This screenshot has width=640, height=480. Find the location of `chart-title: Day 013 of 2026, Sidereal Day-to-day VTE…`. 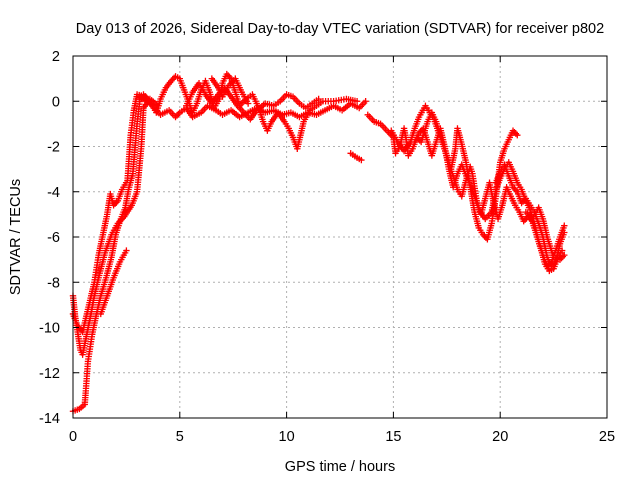

chart-title: Day 013 of 2026, Sidereal Day-to-day VTE… is located at coordinates (340, 29).